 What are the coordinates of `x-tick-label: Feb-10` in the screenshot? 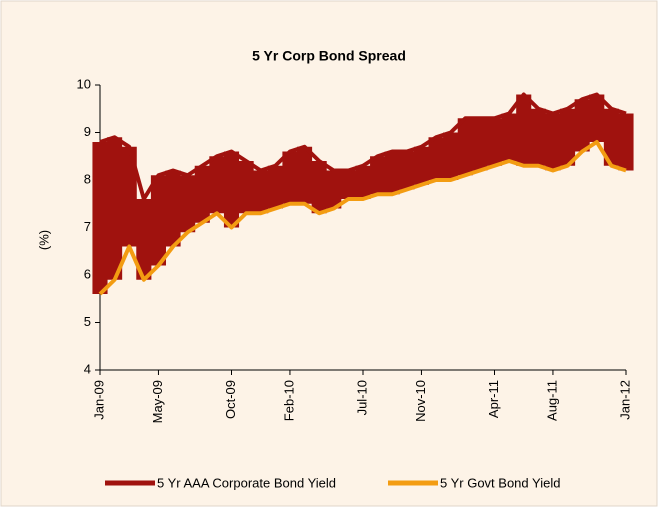 It's located at (288, 400).